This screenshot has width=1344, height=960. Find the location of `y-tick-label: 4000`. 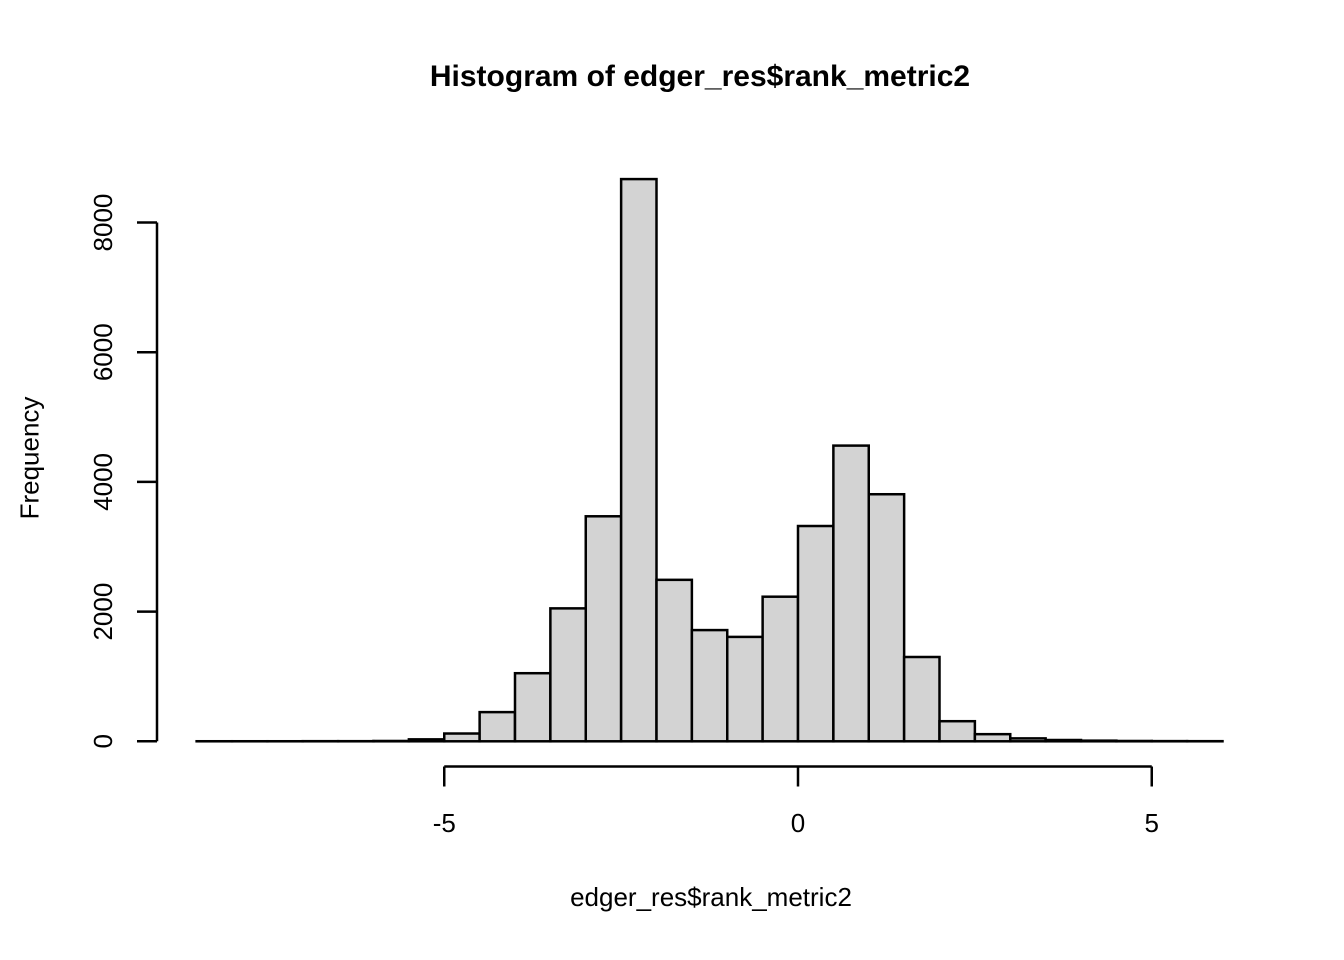

y-tick-label: 4000 is located at coordinates (103, 482).